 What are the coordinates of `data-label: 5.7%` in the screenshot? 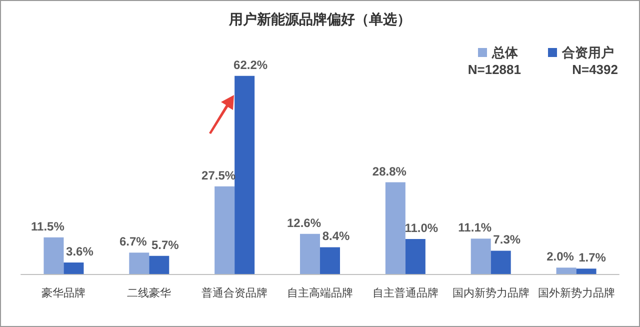 It's located at (165, 245).